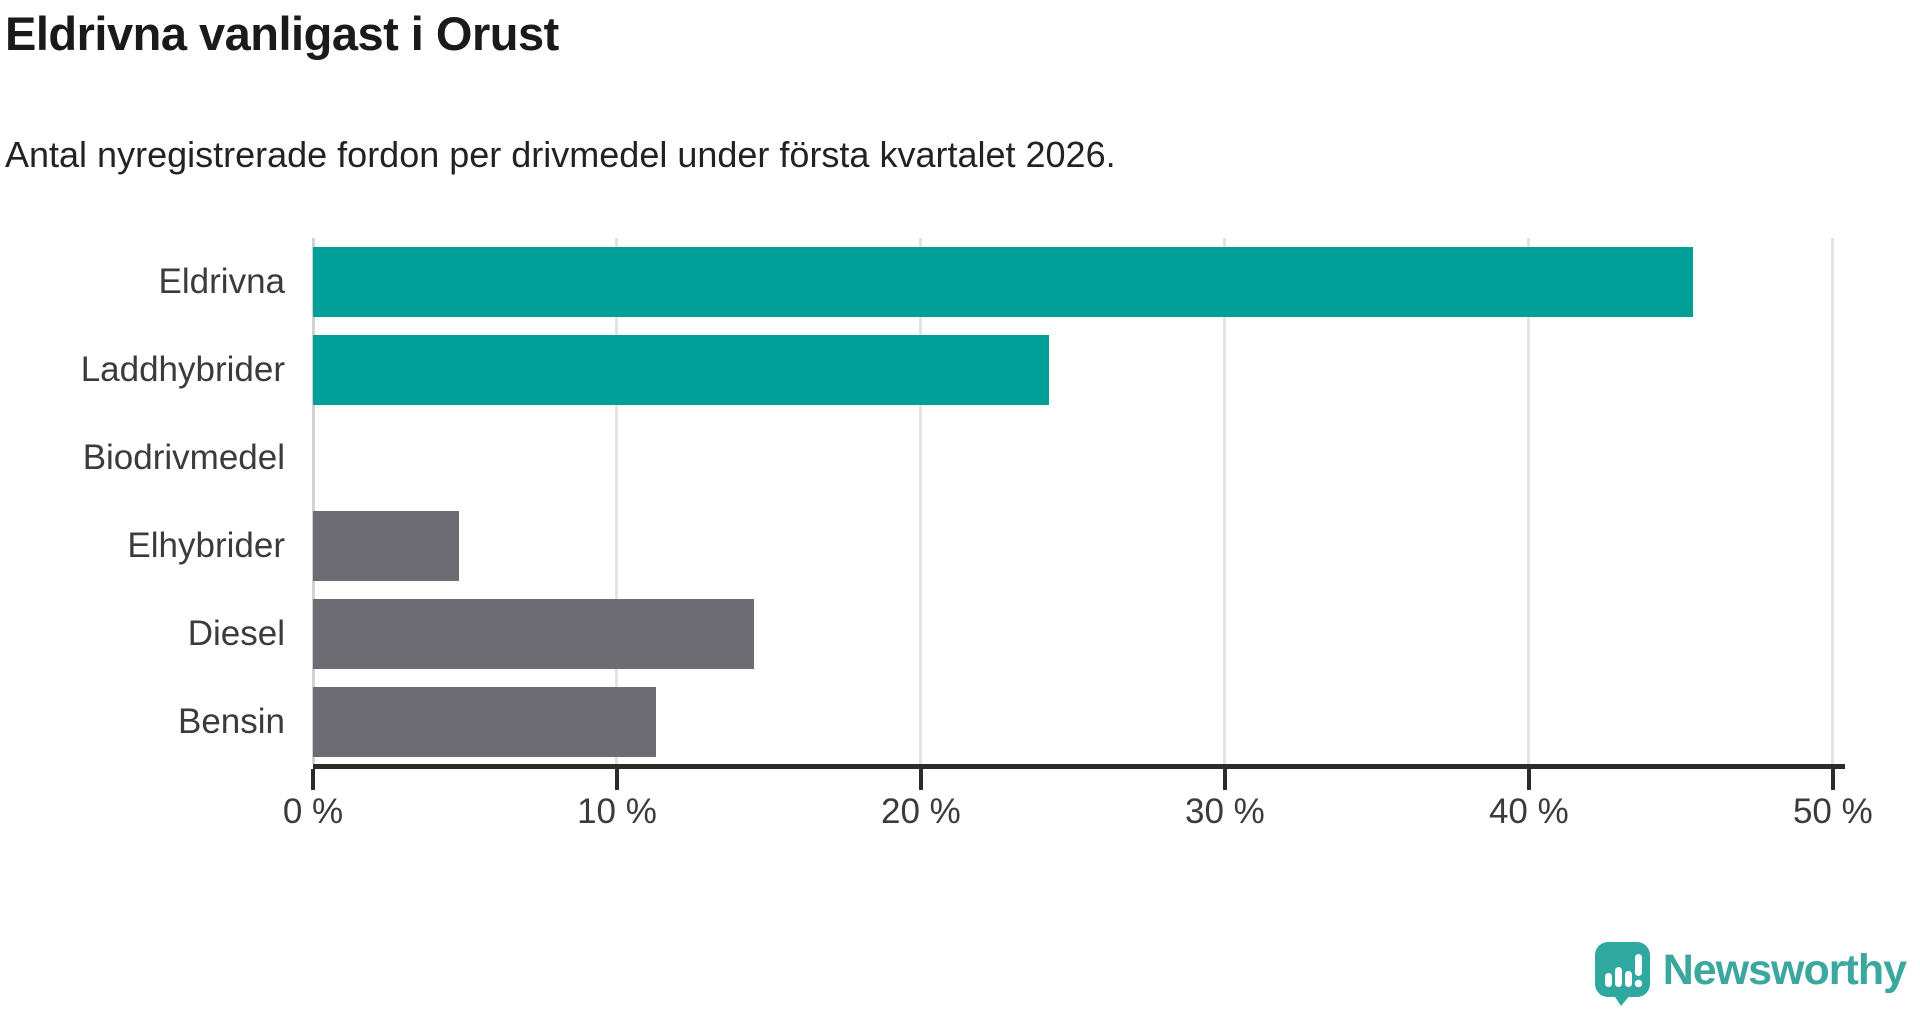  Describe the element at coordinates (681, 370) in the screenshot. I see `bar-laddhybrider` at that location.